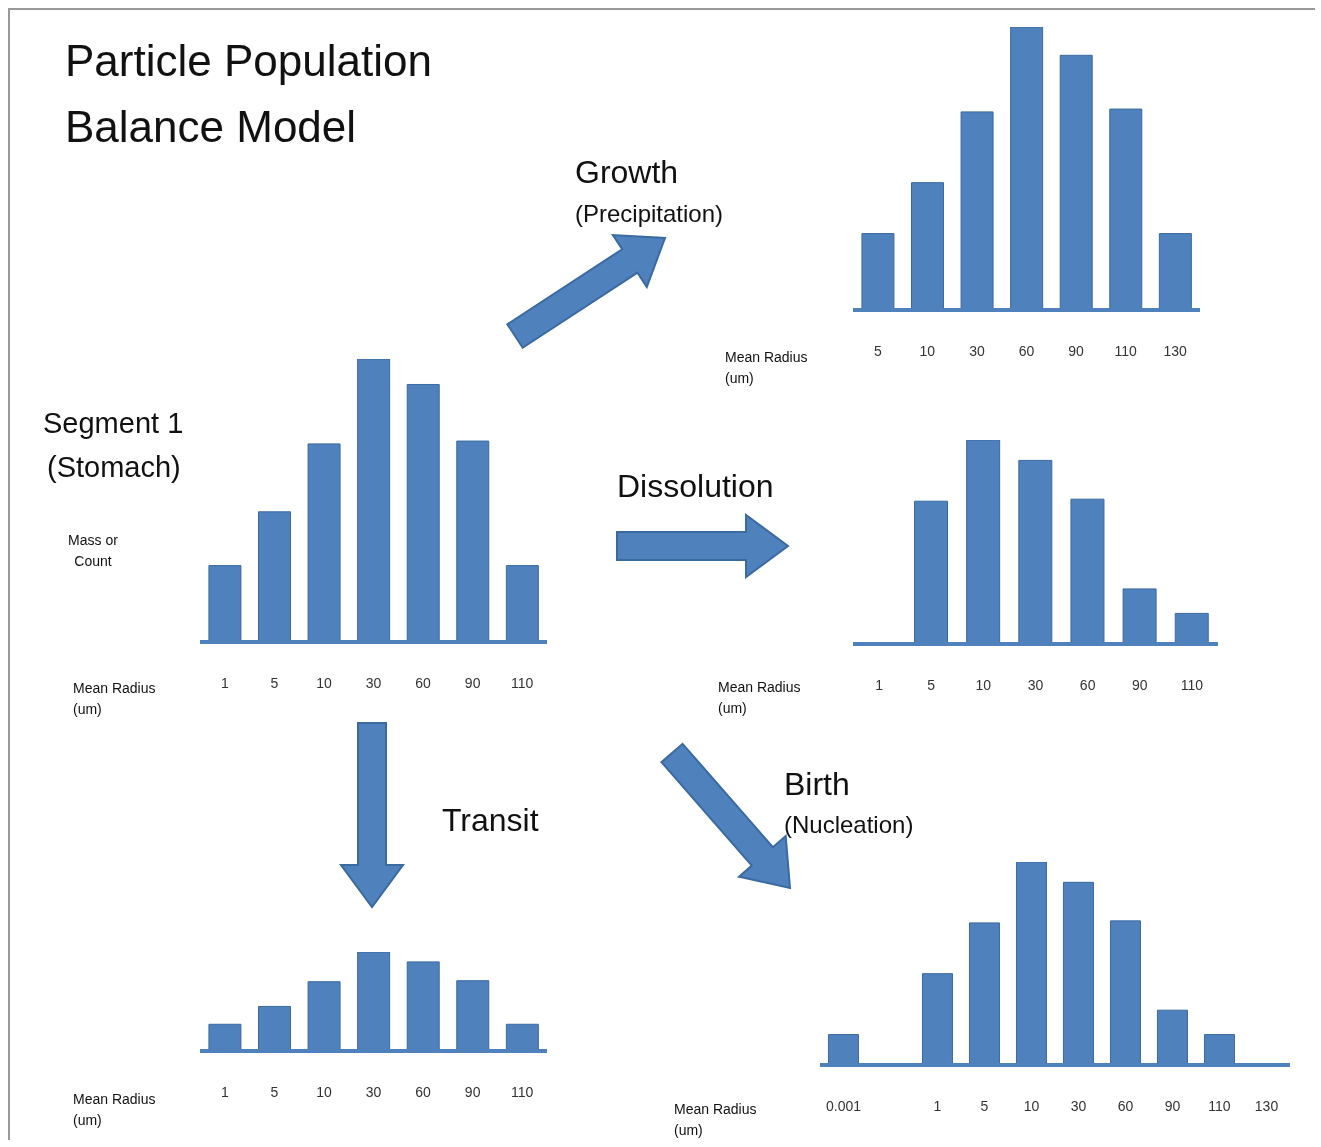 The height and width of the screenshot is (1147, 1321). I want to click on chart-title: Birth, so click(817, 784).